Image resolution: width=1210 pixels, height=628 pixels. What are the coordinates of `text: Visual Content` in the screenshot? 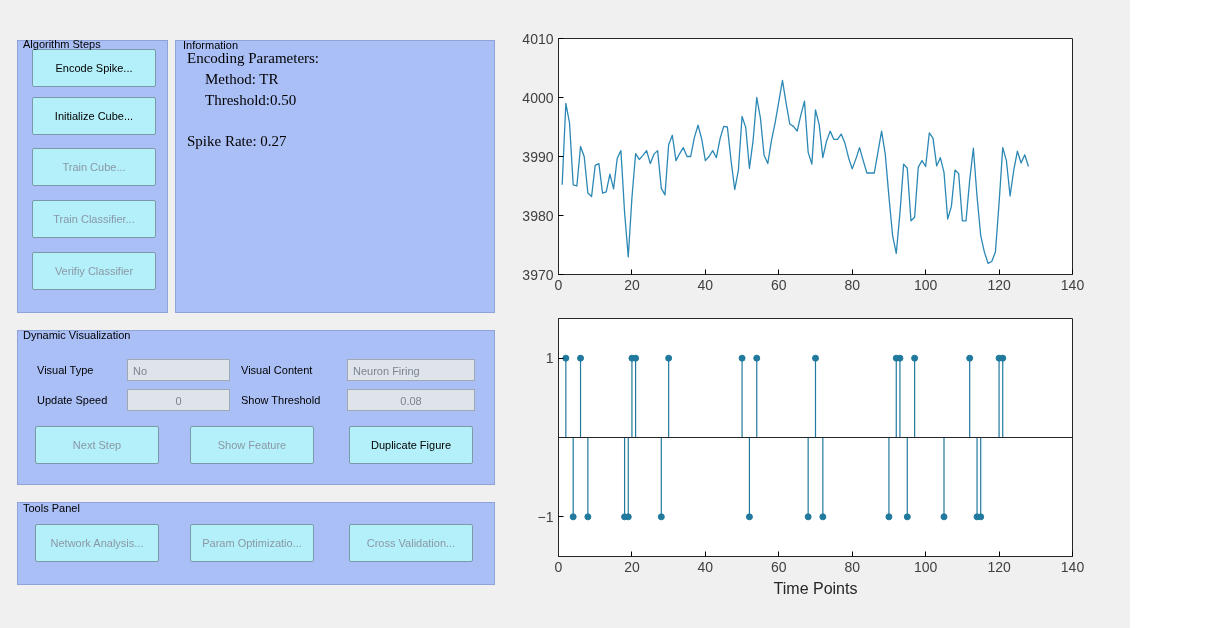 It's located at (277, 370).